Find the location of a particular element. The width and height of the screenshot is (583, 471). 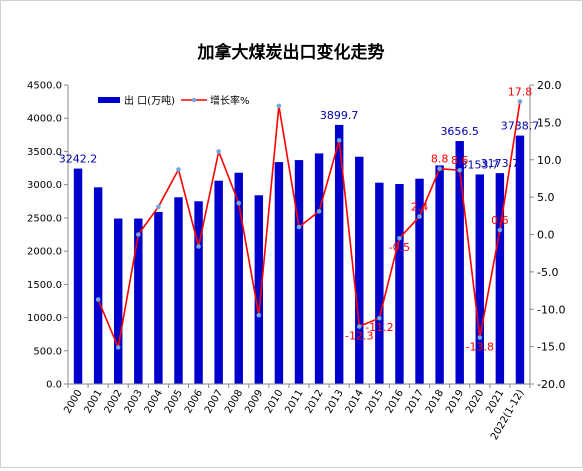

x-tick-label: 2011 is located at coordinates (294, 402).